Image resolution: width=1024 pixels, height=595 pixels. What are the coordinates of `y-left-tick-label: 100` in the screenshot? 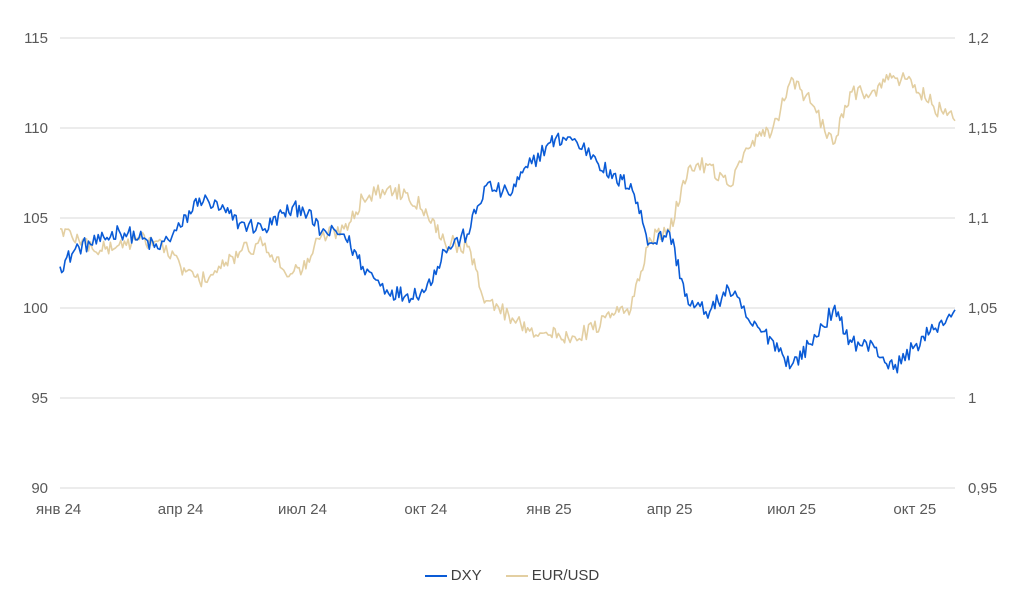 It's located at (35, 308).